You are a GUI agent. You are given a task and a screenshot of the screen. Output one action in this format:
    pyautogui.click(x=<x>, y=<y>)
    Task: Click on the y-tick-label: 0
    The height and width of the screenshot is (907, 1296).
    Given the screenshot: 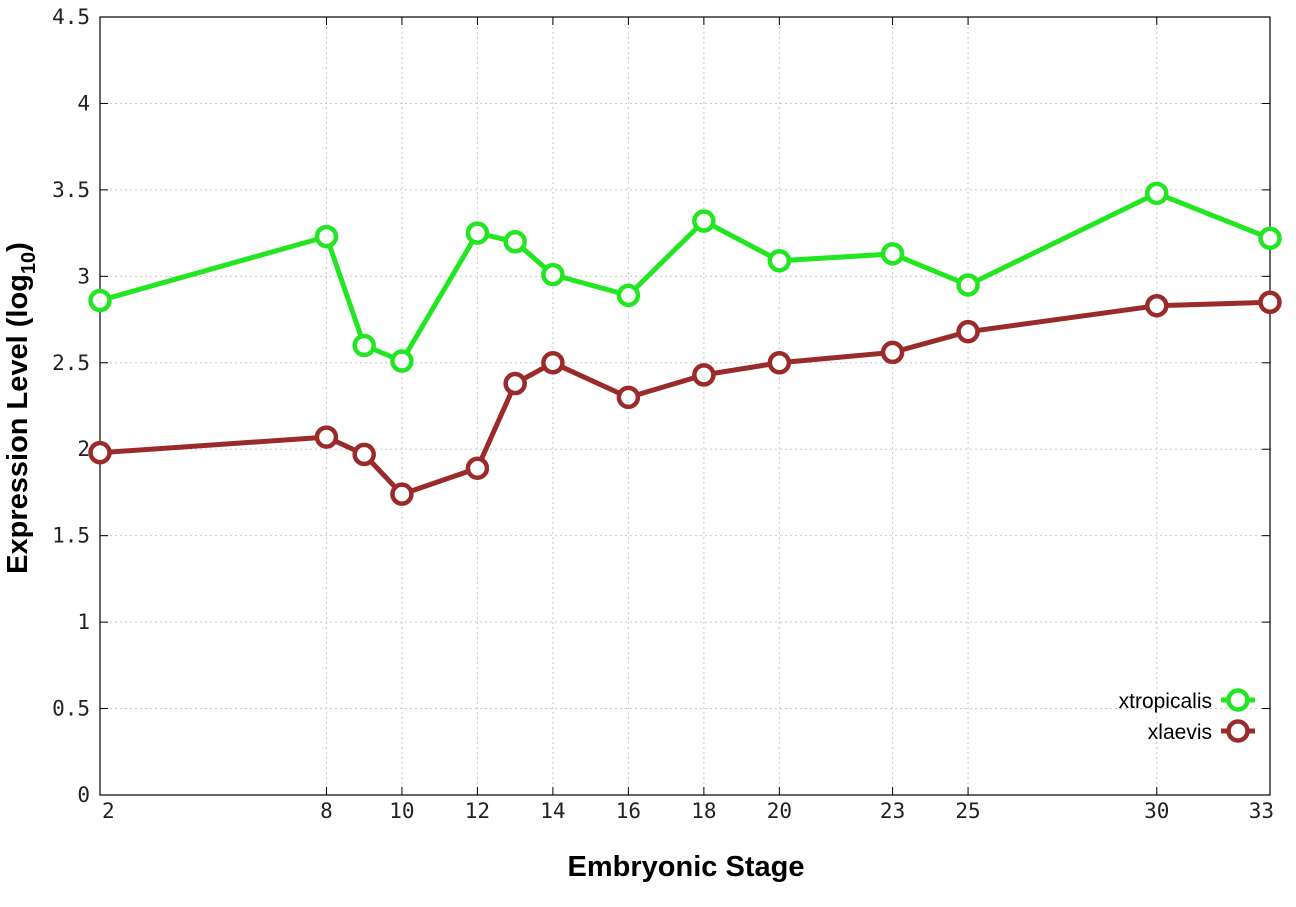 What is the action you would take?
    pyautogui.click(x=83, y=795)
    